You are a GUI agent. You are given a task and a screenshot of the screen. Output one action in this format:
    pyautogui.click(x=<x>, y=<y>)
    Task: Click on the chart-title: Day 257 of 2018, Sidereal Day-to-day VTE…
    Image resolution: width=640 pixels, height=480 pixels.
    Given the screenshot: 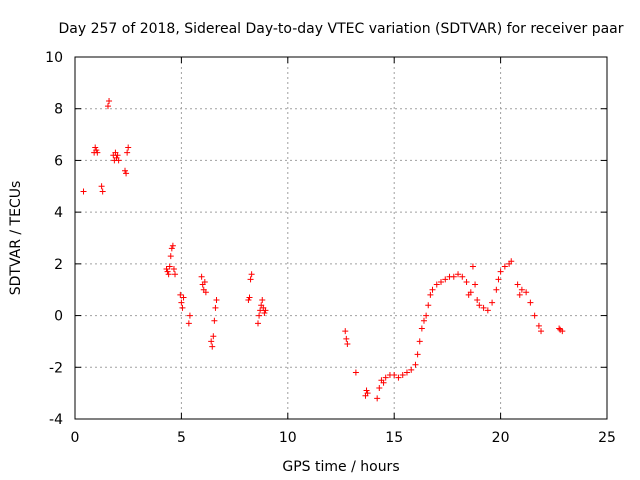 What is the action you would take?
    pyautogui.click(x=340, y=29)
    